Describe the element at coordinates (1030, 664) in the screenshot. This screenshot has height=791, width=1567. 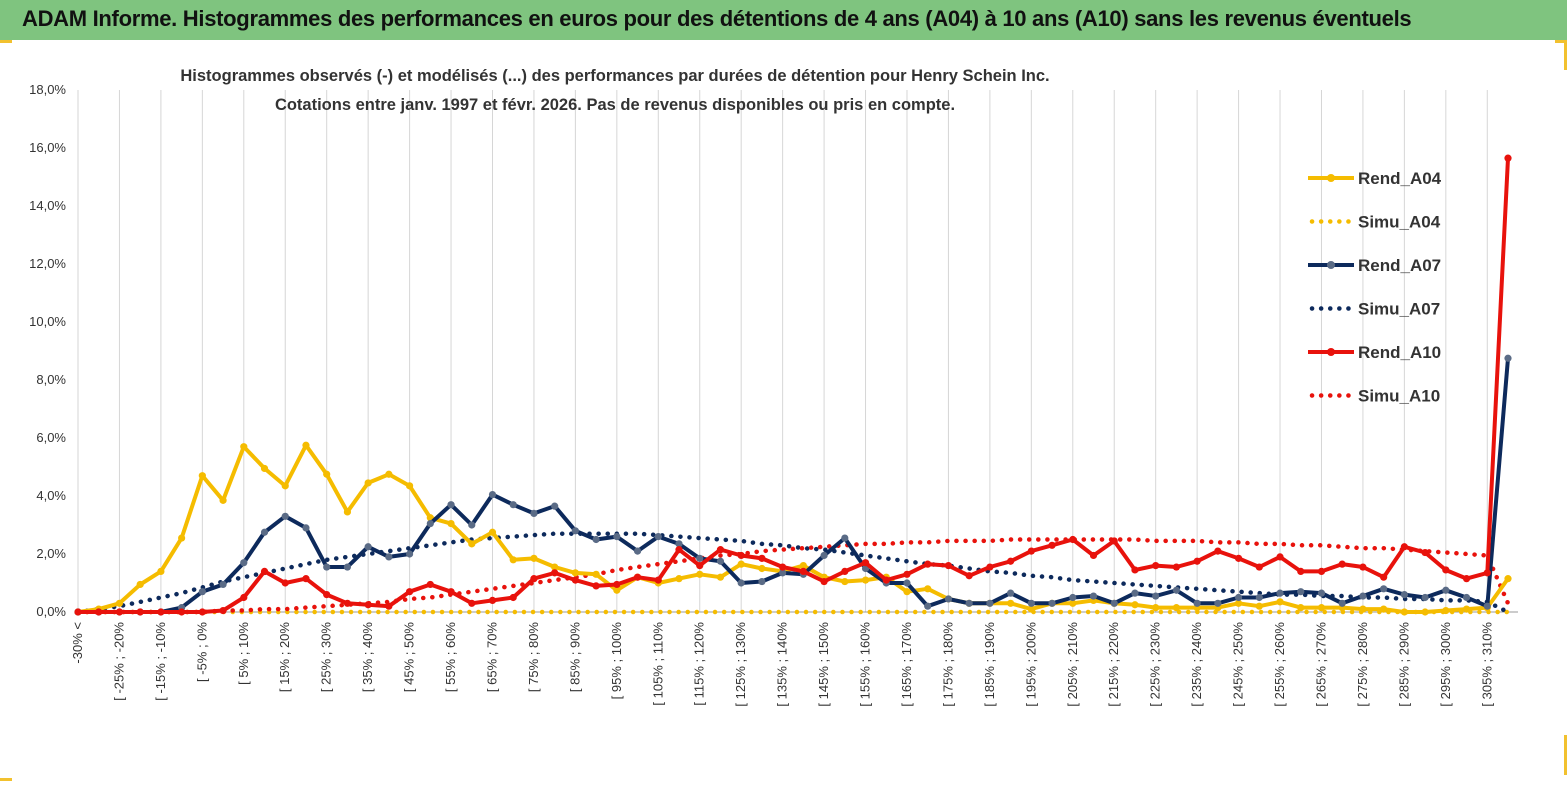
I see `x-tick-label: [ 195% ; 200%` at that location.